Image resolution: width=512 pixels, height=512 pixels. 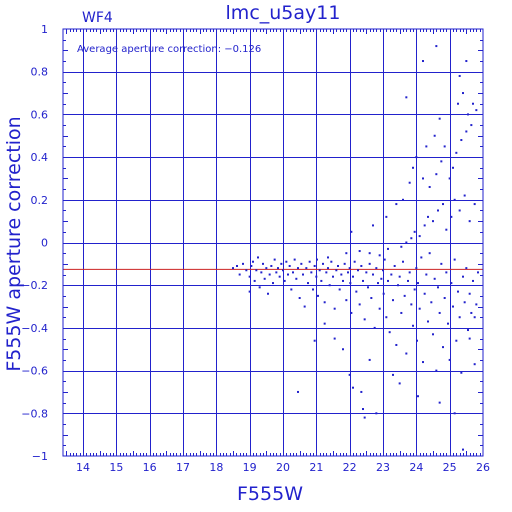 I want to click on y-tick-label: −0.2, so click(x=34, y=285).